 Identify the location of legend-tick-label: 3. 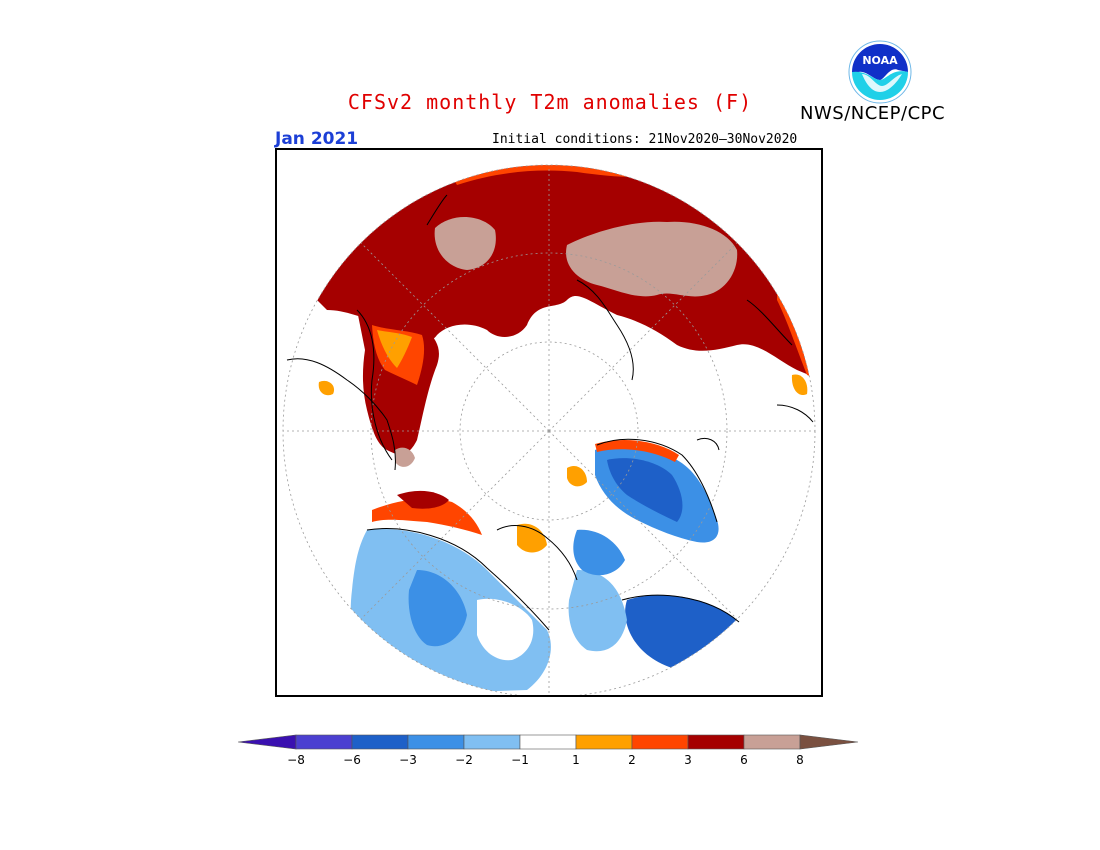
(688, 760).